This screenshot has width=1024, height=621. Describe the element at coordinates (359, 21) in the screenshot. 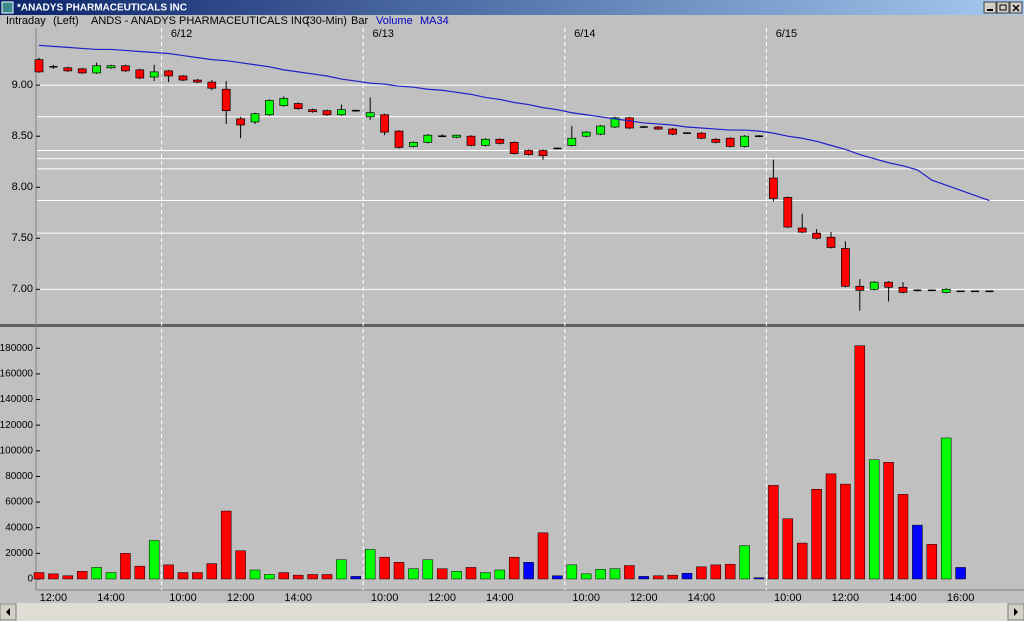

I see `header-style: Bar` at that location.